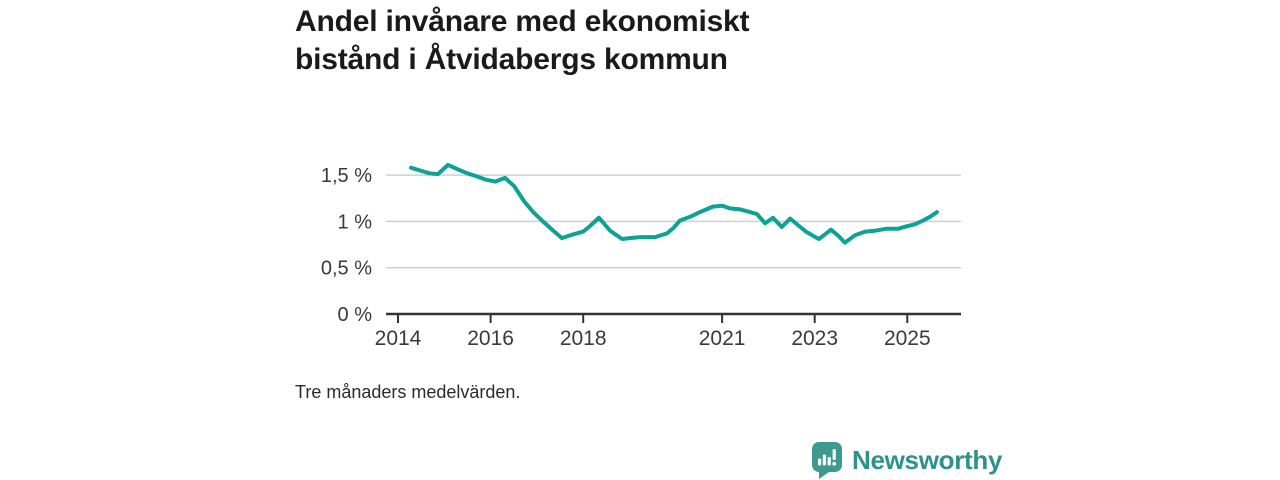 The height and width of the screenshot is (480, 1280). Describe the element at coordinates (346, 176) in the screenshot. I see `y-tick-label: 1,5 %` at that location.